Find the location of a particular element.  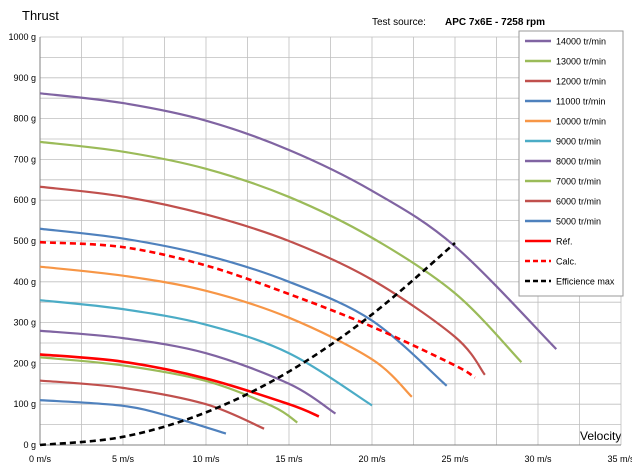

x-tick-label: 25 m/s is located at coordinates (455, 459).